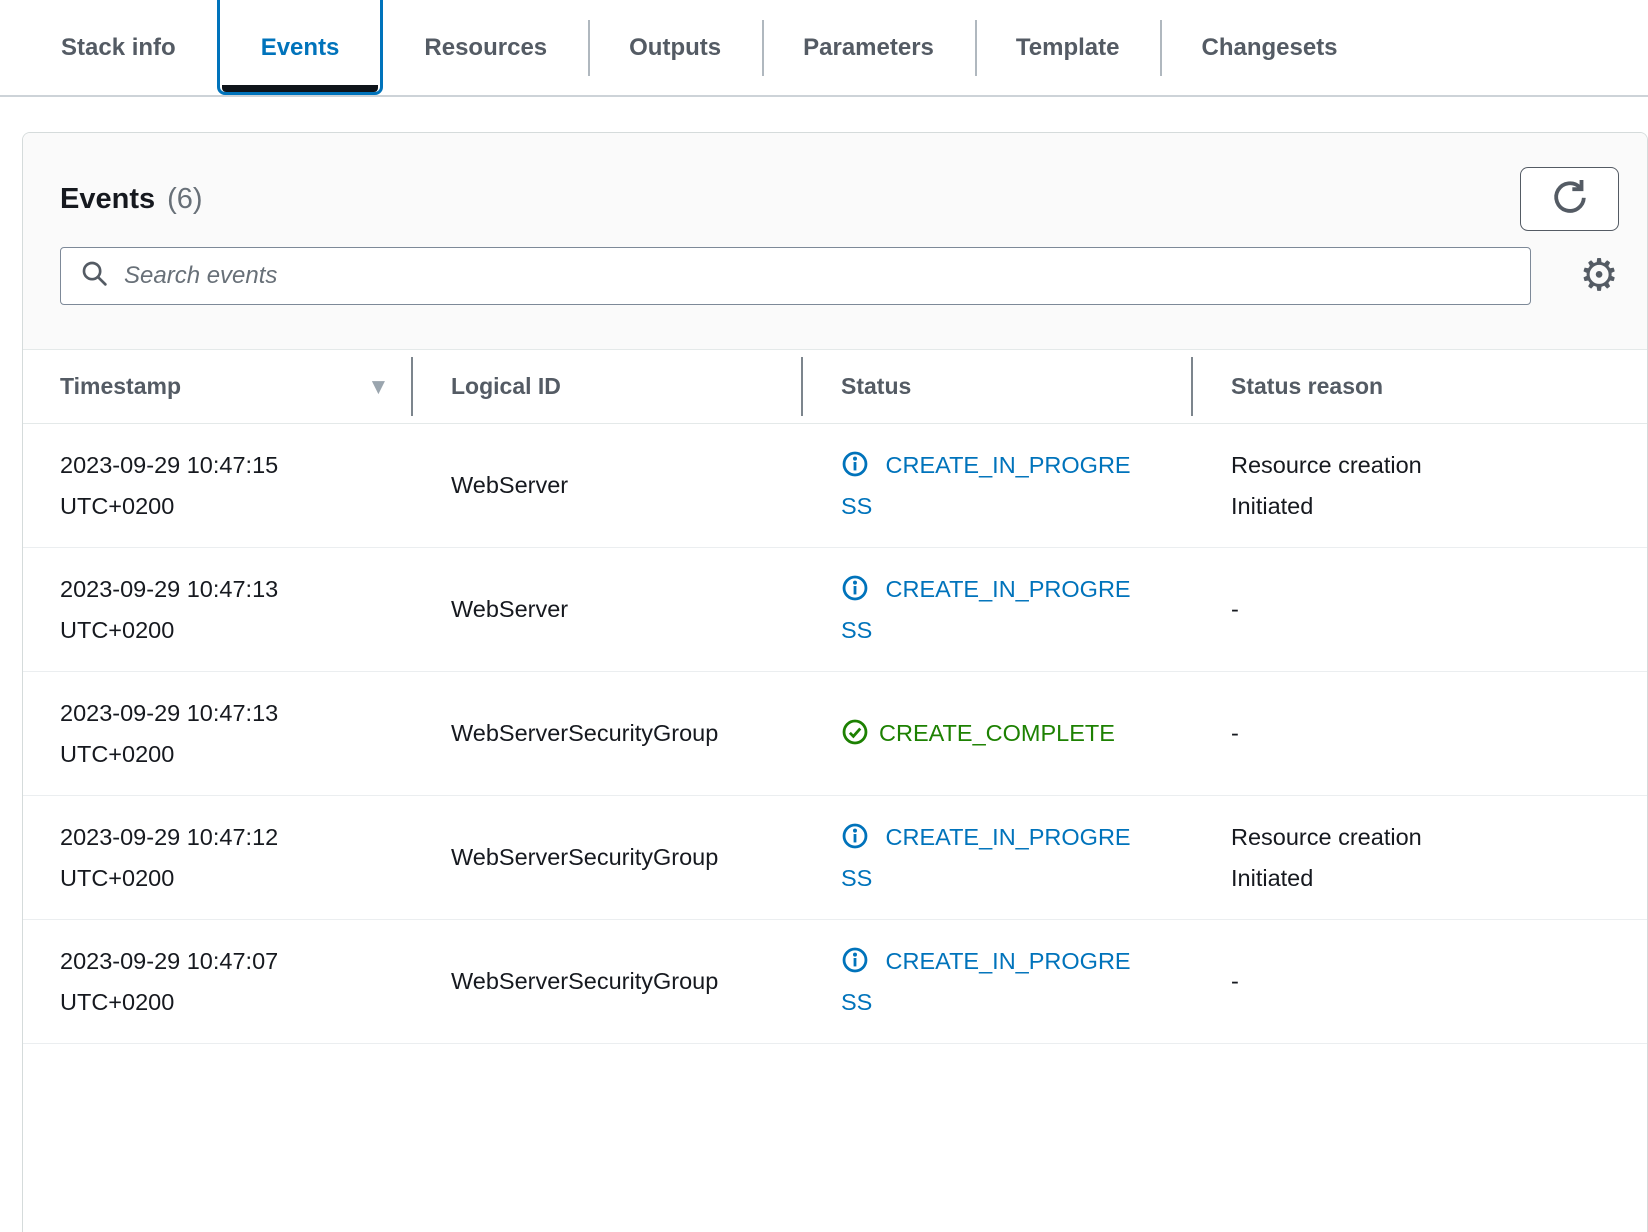 The height and width of the screenshot is (1232, 1648). I want to click on timestamp-value: 2023-09-29 10:47:07 UTC+0200, so click(169, 981).